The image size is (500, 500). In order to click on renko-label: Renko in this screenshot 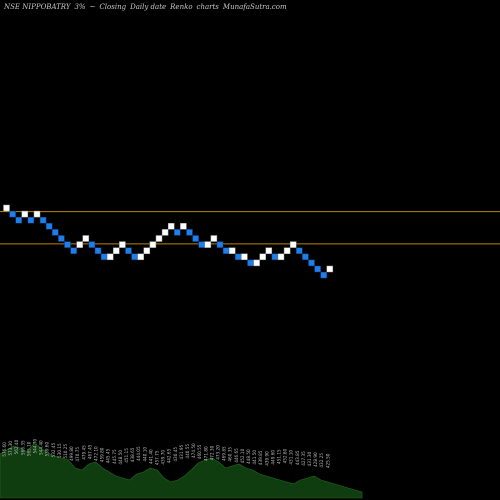, I will do `click(181, 7)`.